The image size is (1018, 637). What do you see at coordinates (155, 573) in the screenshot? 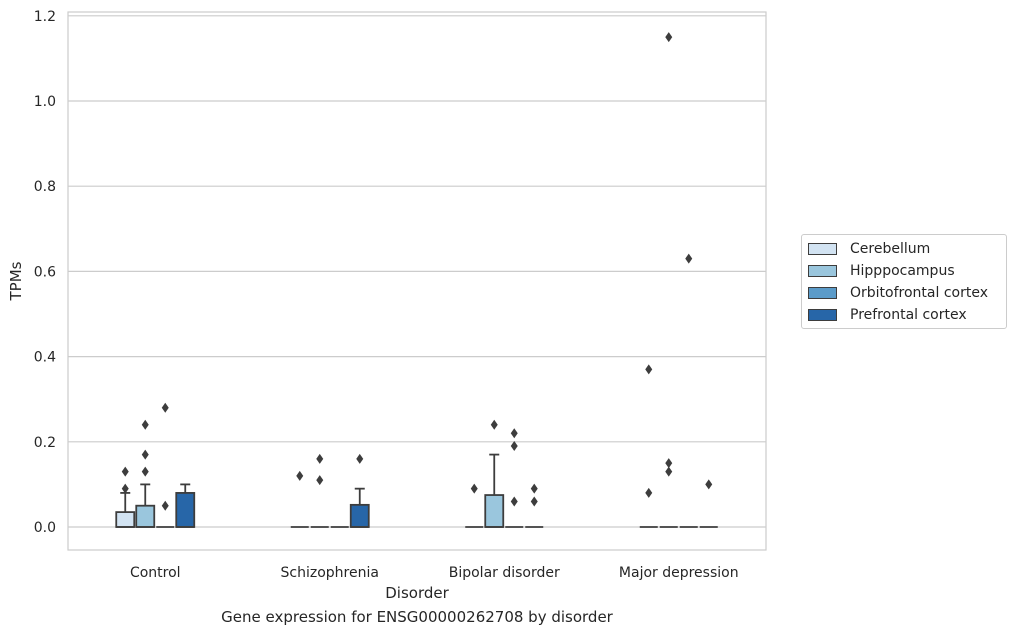
I see `x-tick-label: Control` at bounding box center [155, 573].